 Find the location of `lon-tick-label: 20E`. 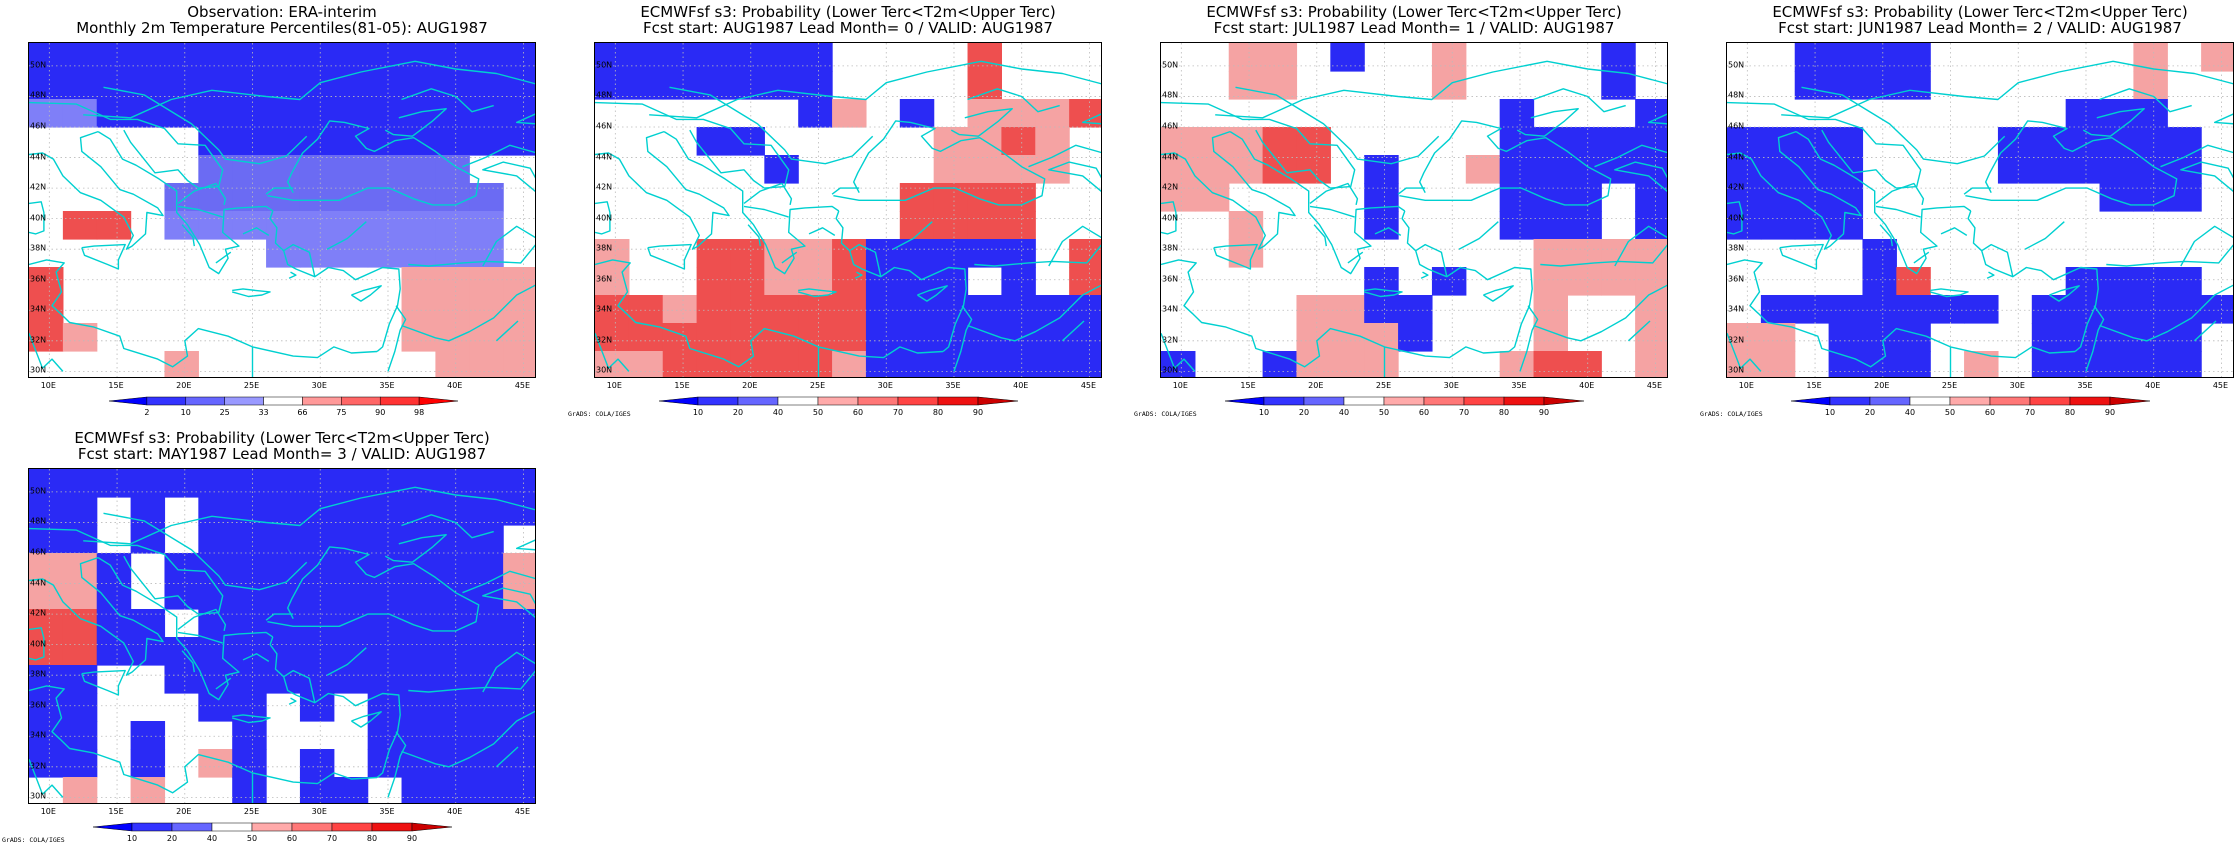

lon-tick-label: 20E is located at coordinates (750, 385).